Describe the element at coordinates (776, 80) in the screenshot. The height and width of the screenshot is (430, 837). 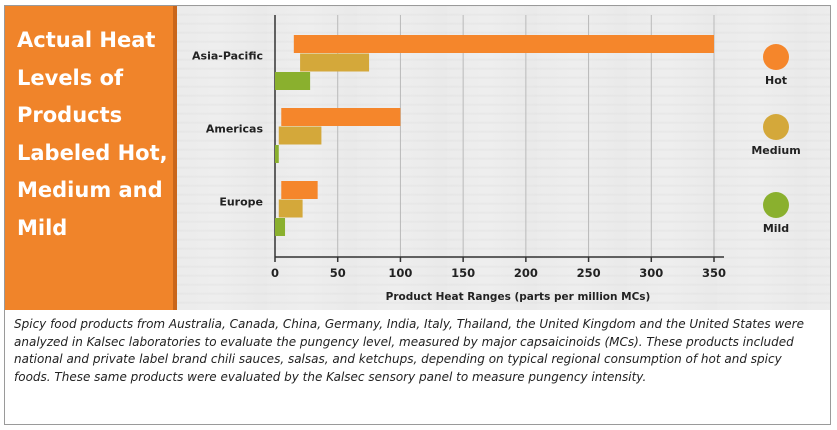
I see `legend-label: Hot` at that location.